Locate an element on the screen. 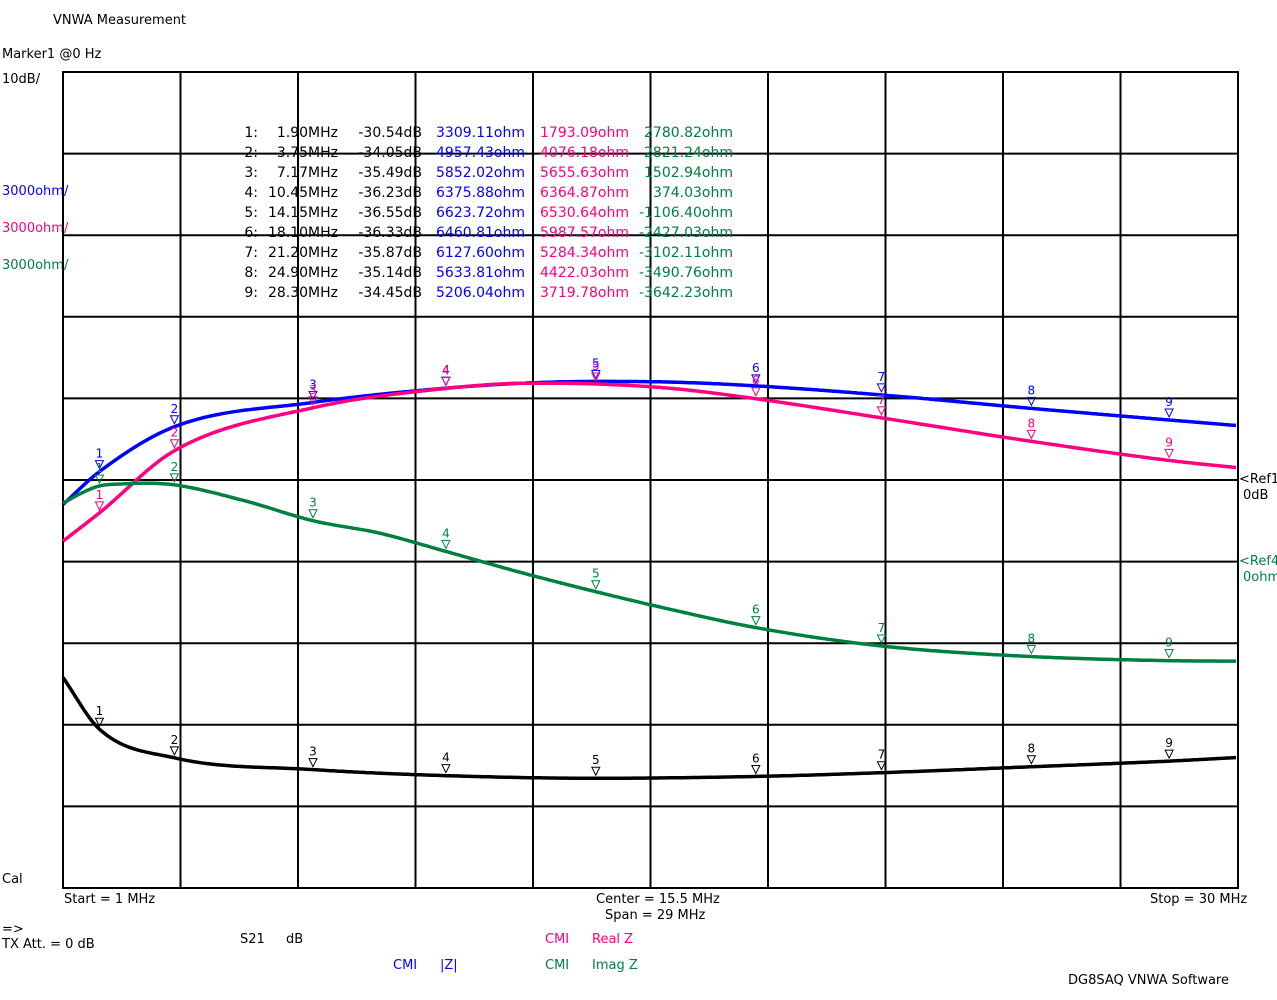  marker-2-imagz-label: 2 is located at coordinates (175, 467).